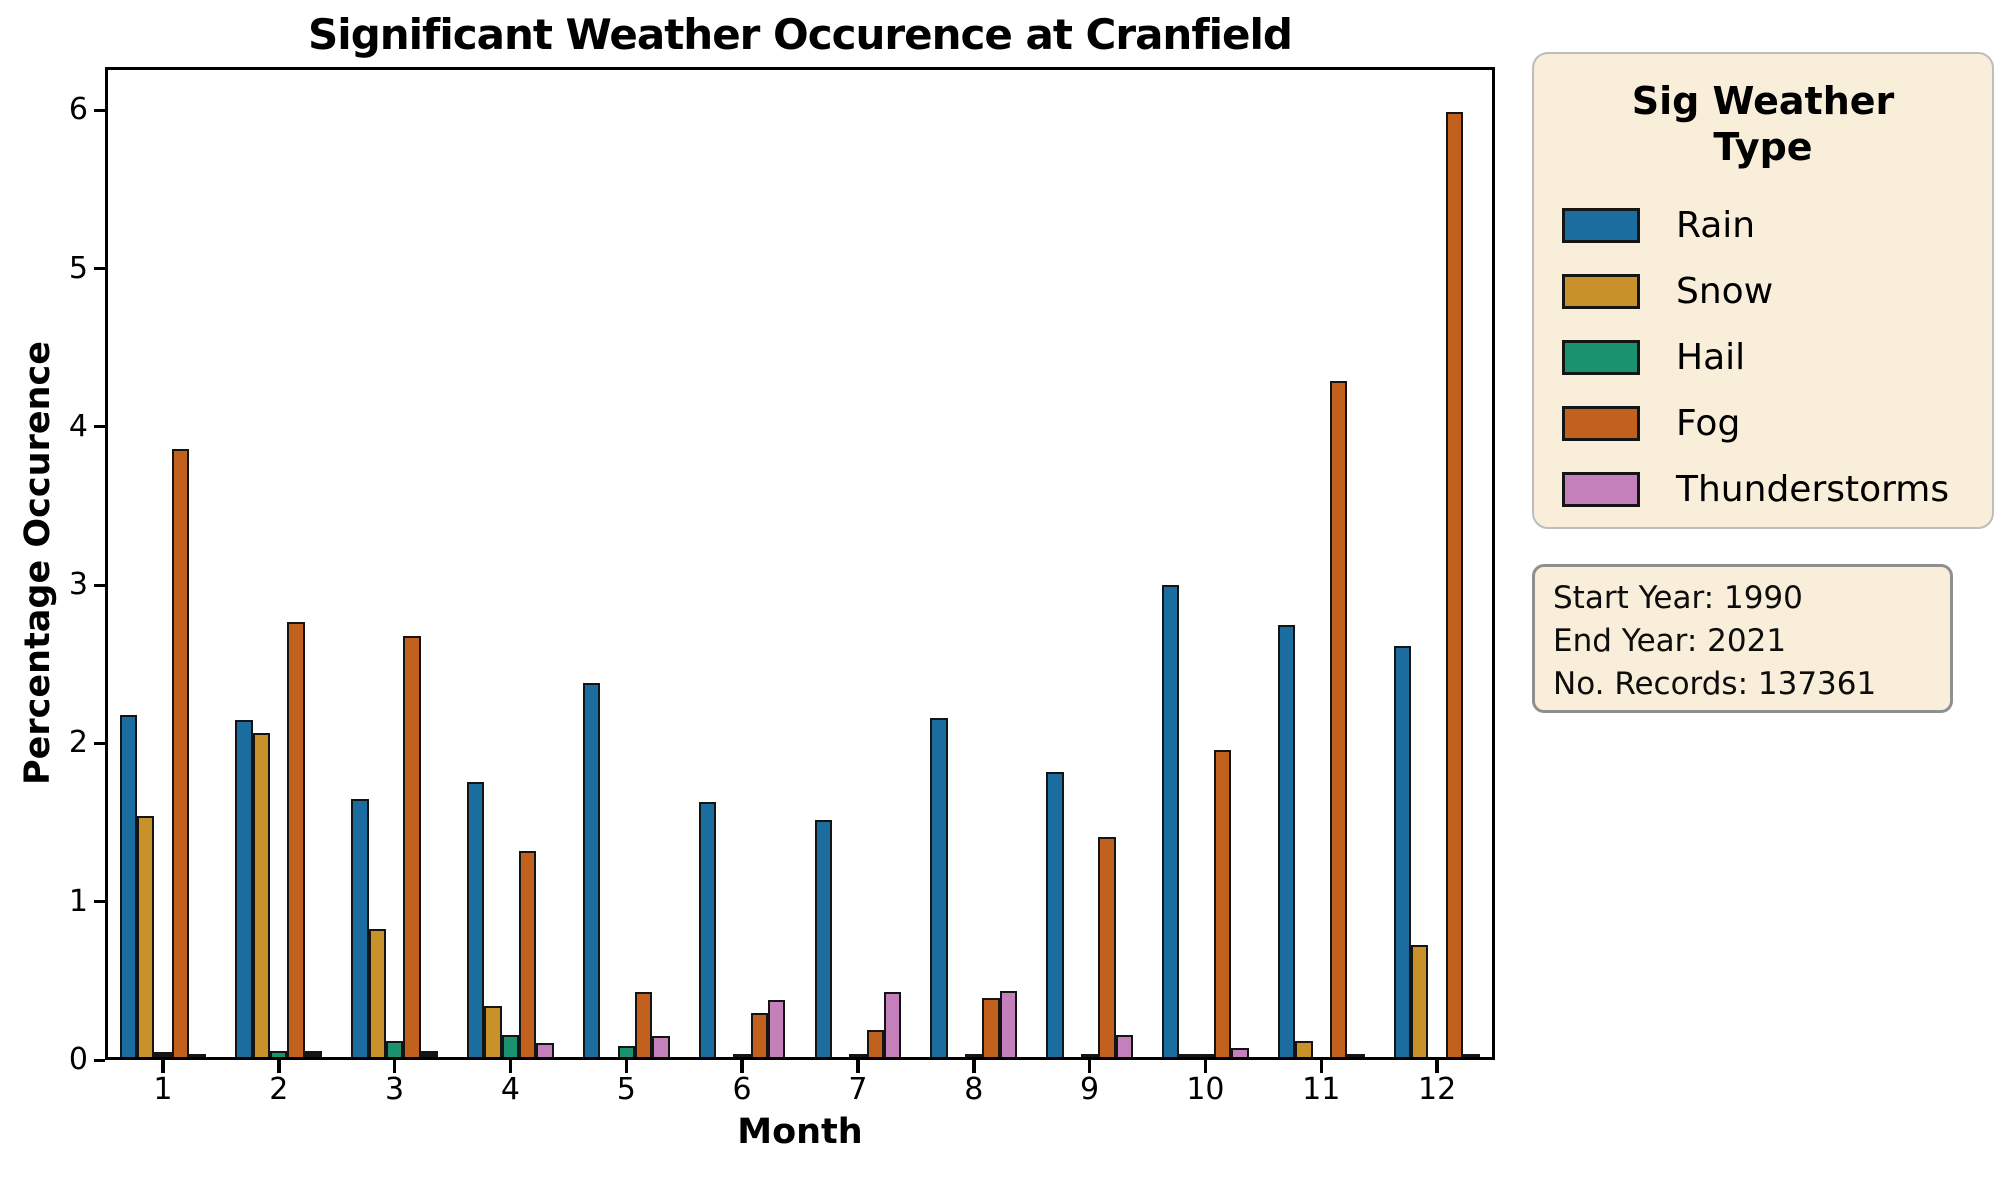 The height and width of the screenshot is (1179, 1999). I want to click on x-tick-label-10: 10, so click(1205, 1089).